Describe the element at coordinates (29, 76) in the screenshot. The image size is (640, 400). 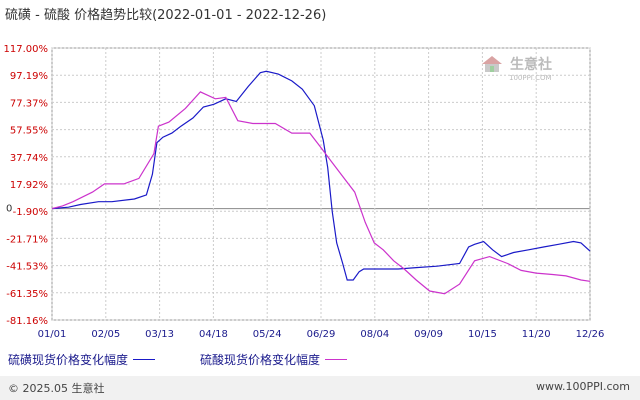
I see `y-tick-label: 97.19%` at that location.